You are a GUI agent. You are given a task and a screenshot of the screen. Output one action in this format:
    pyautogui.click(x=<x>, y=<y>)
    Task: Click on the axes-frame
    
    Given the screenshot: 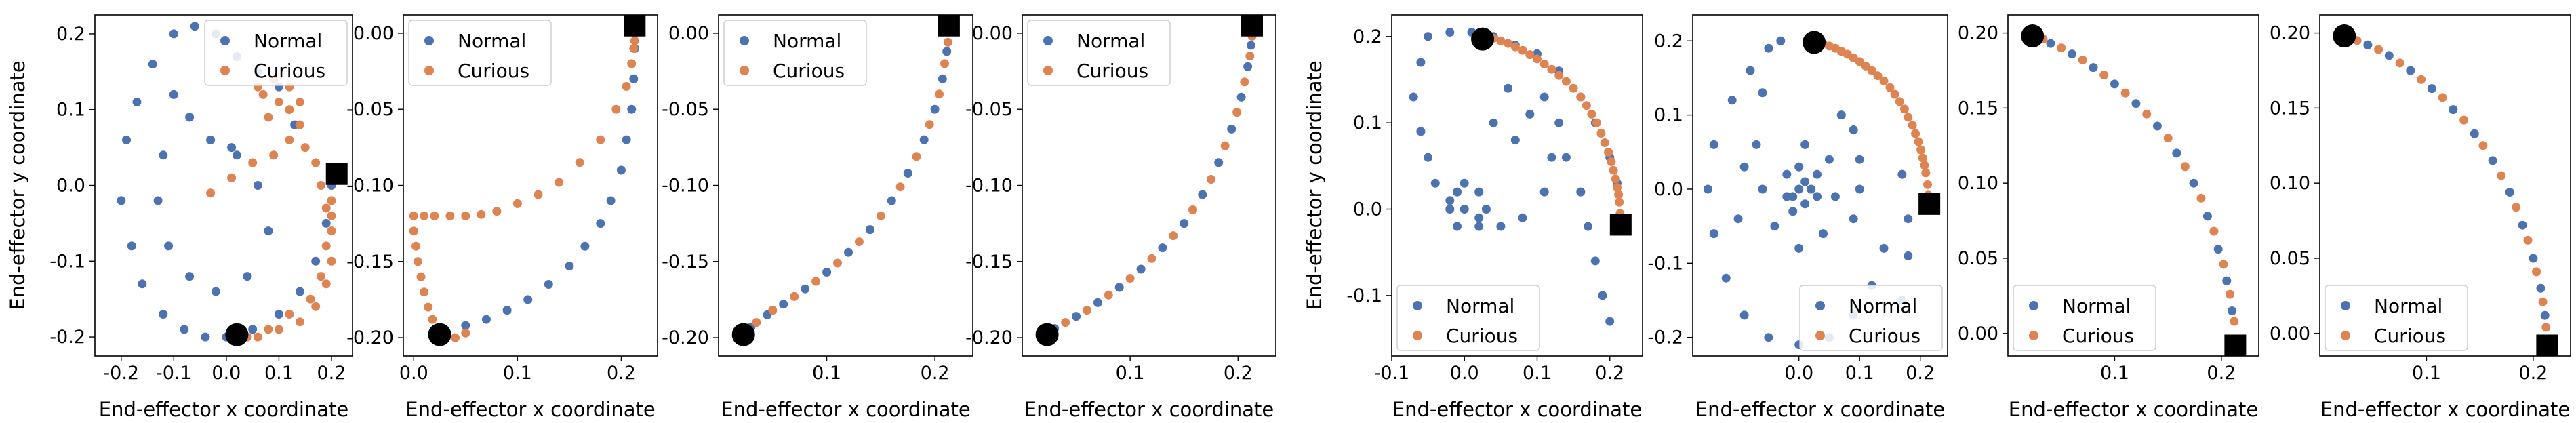 What is the action you would take?
    pyautogui.click(x=2445, y=185)
    